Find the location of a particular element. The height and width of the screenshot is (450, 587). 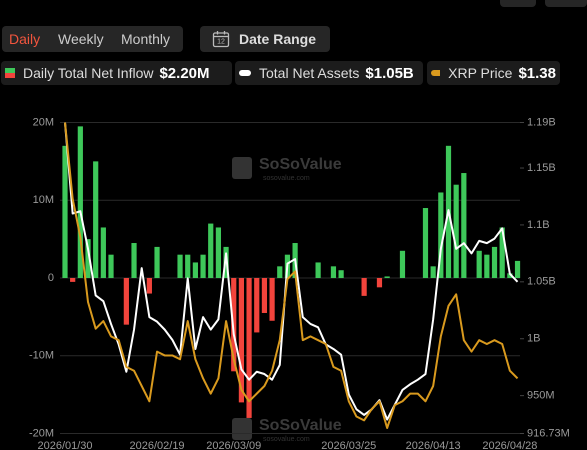

y-tick-label: -20M is located at coordinates (41, 433).